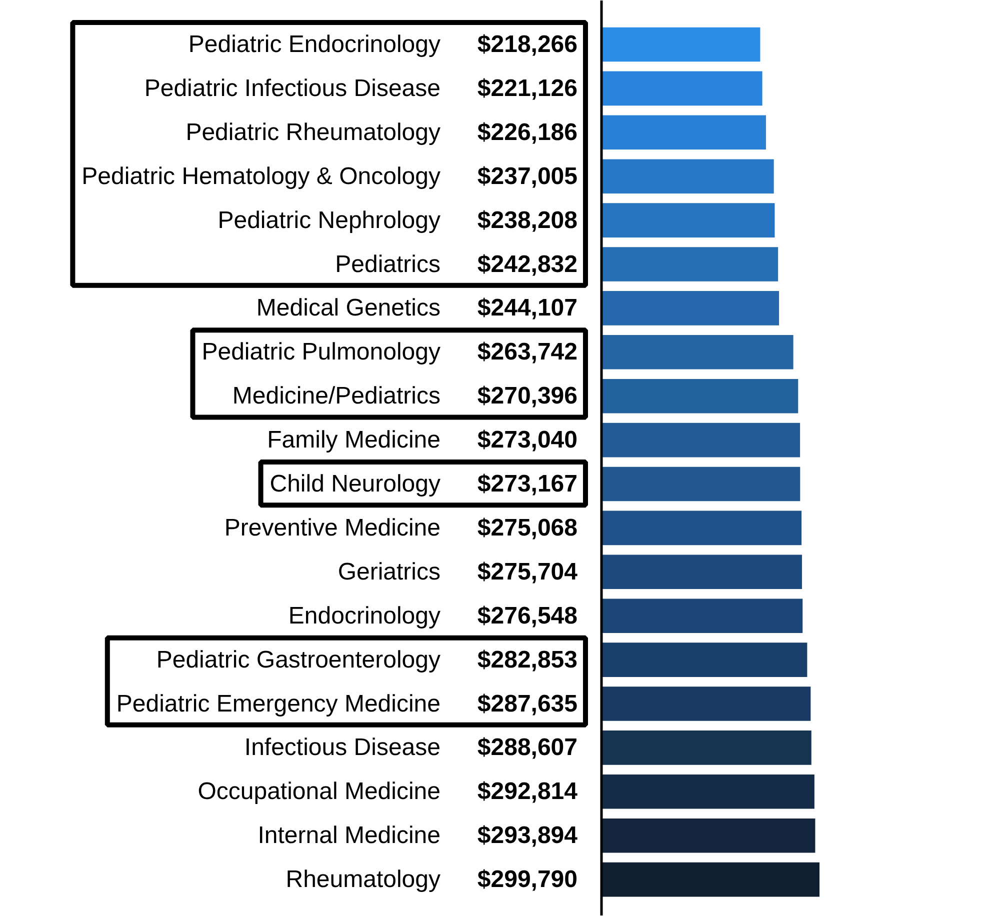 Image resolution: width=992 pixels, height=924 pixels. I want to click on data-label: $275,068, so click(527, 528).